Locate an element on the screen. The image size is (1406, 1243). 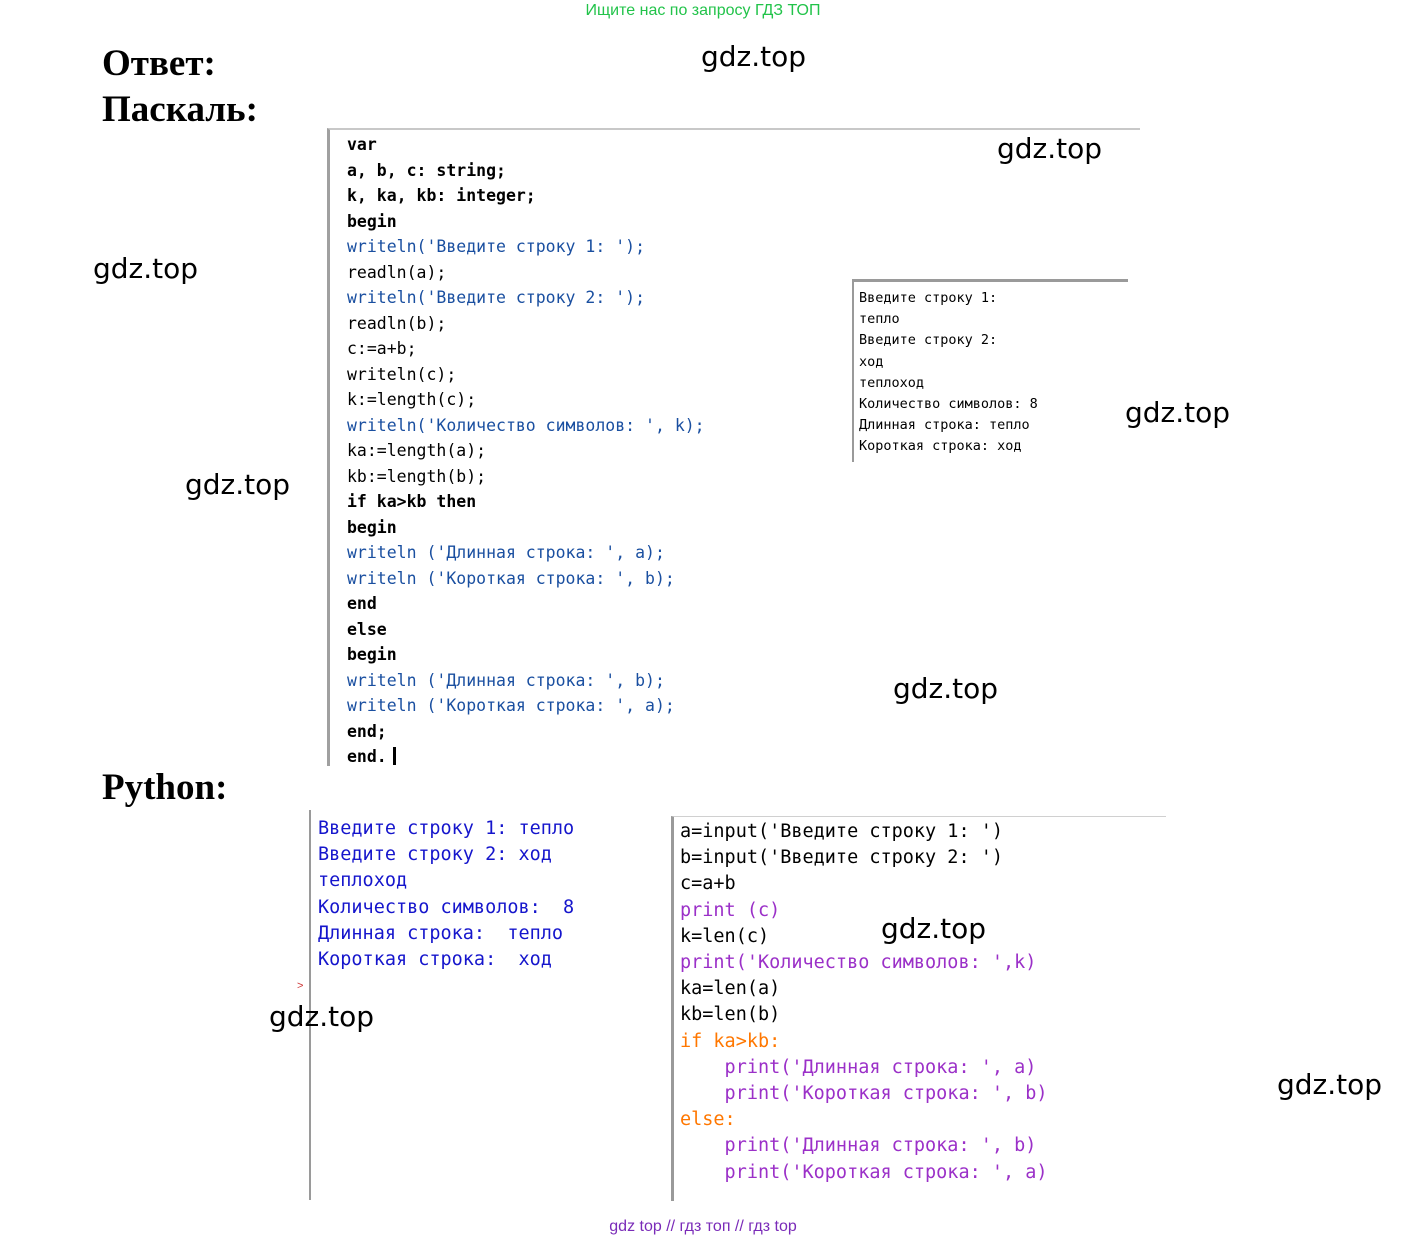
python-code-line: print('Количество символов: ',k) is located at coordinates (858, 963).